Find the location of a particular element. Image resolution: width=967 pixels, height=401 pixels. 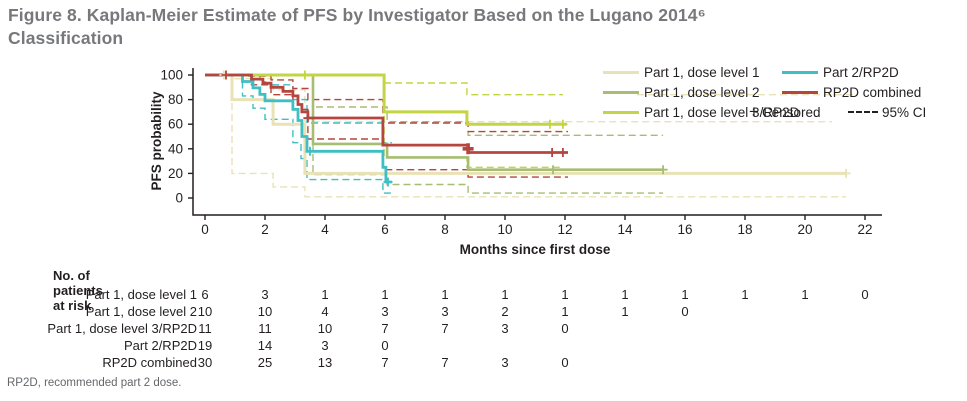

y-tick-label: 80 is located at coordinates (175, 99).